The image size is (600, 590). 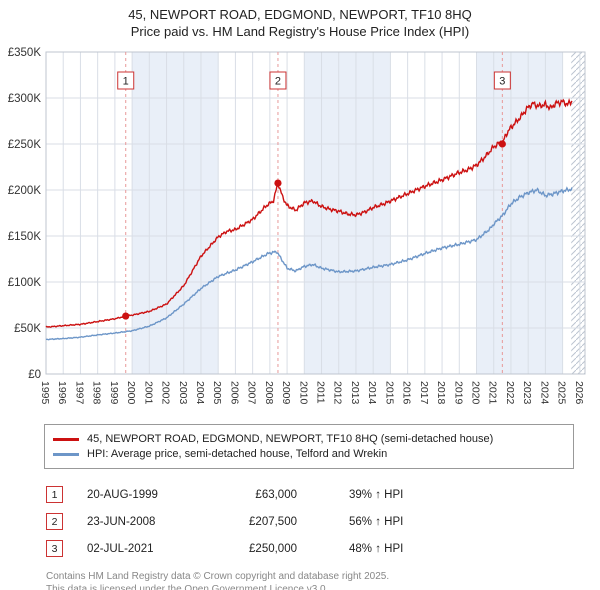 I want to click on x-axis-label: 2016, so click(x=407, y=393).